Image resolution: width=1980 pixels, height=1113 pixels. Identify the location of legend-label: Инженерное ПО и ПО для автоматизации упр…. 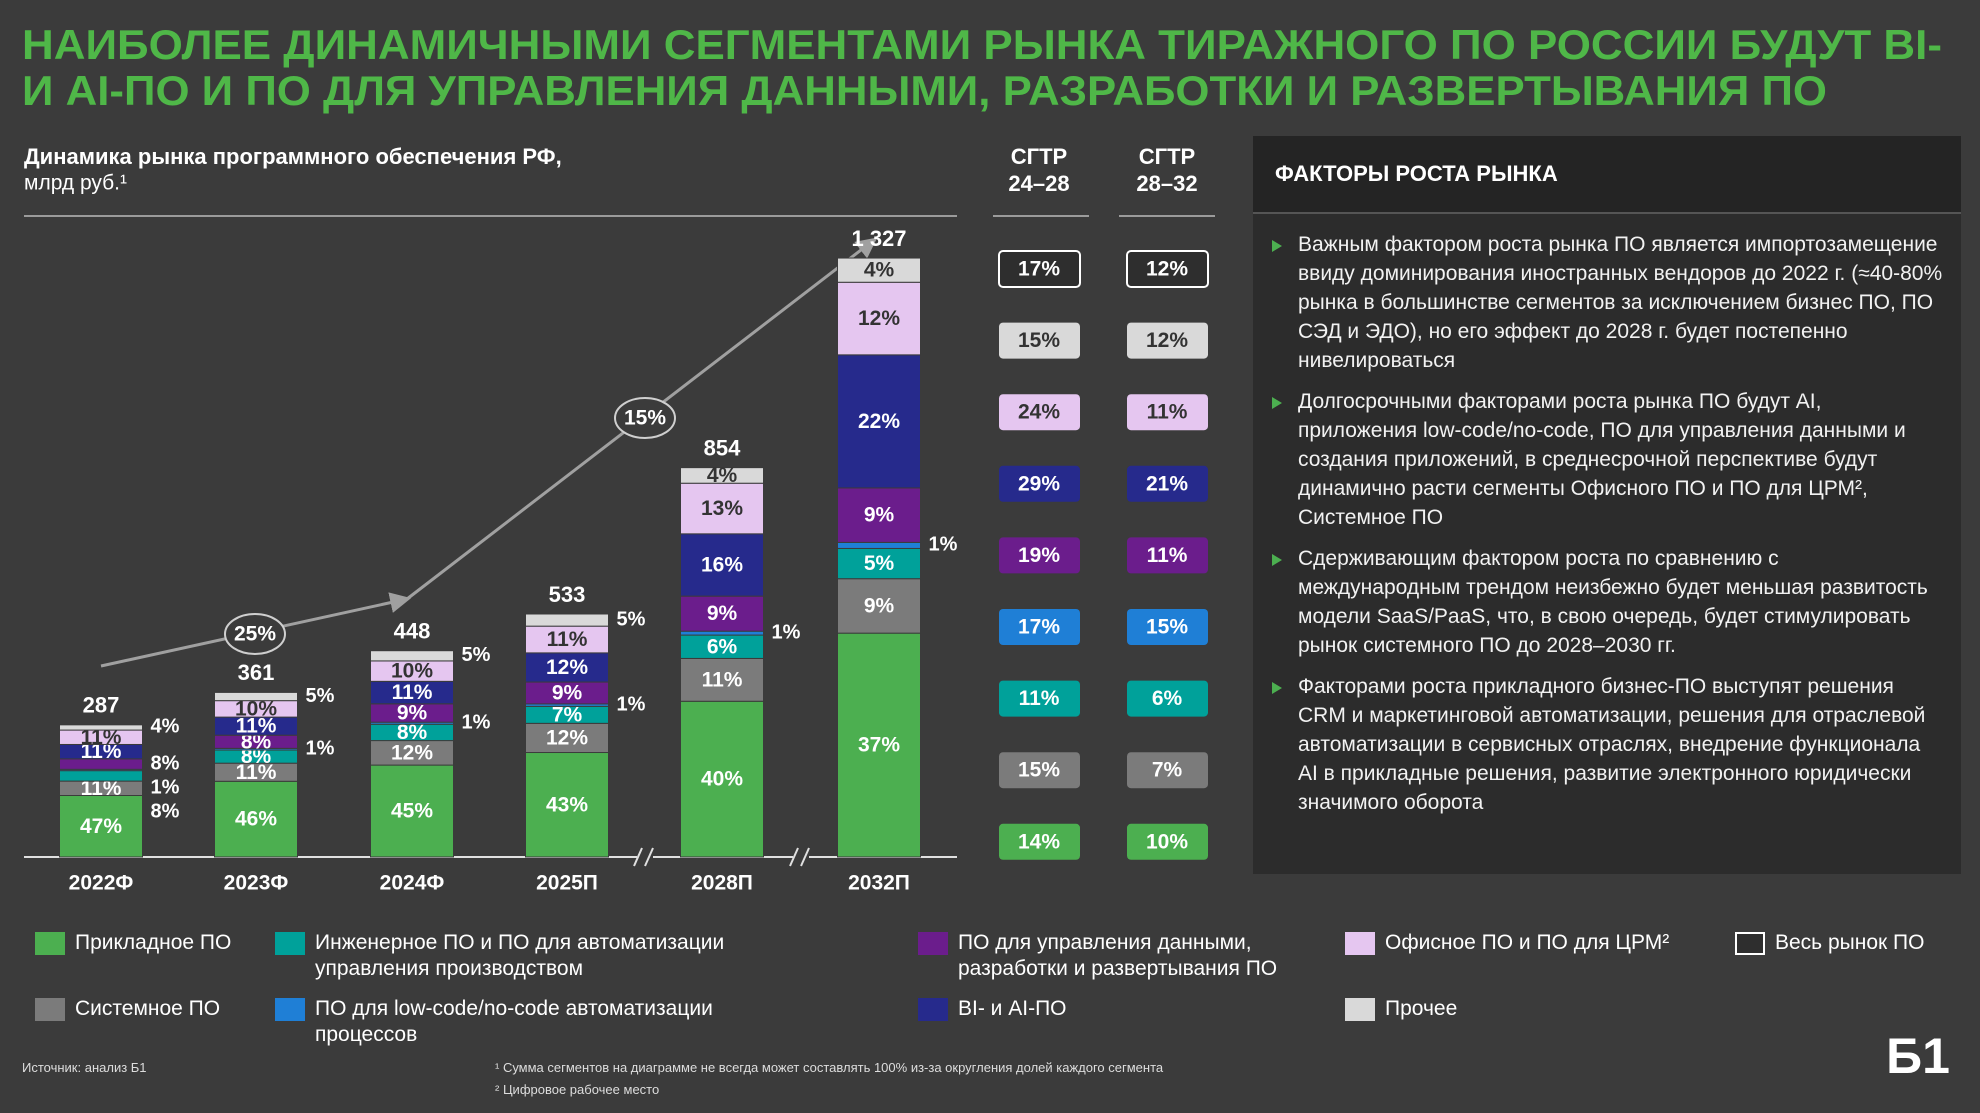
(520, 955).